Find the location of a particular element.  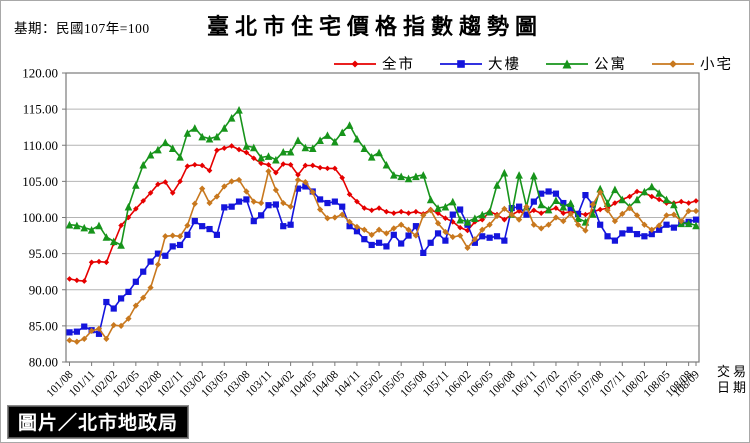

legend-label-small-home: 小宅 is located at coordinates (716, 65).